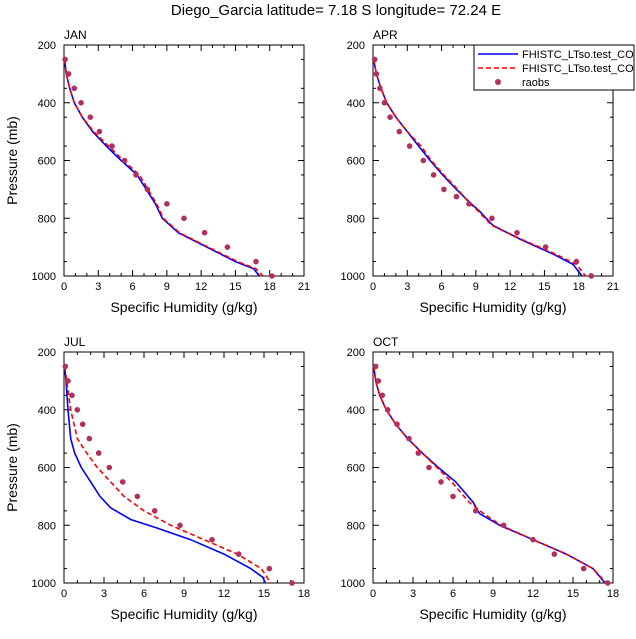 The height and width of the screenshot is (639, 636). Describe the element at coordinates (613, 287) in the screenshot. I see `x-tick-label: 21` at that location.